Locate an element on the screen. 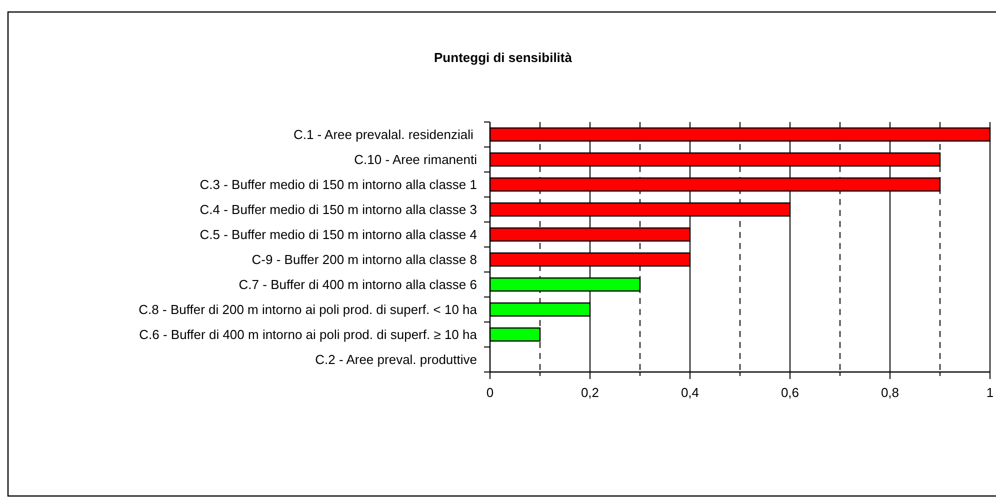 Image resolution: width=996 pixels, height=502 pixels. y-tick-label: C.1 - Aree prevalal. residenziali is located at coordinates (385, 134).